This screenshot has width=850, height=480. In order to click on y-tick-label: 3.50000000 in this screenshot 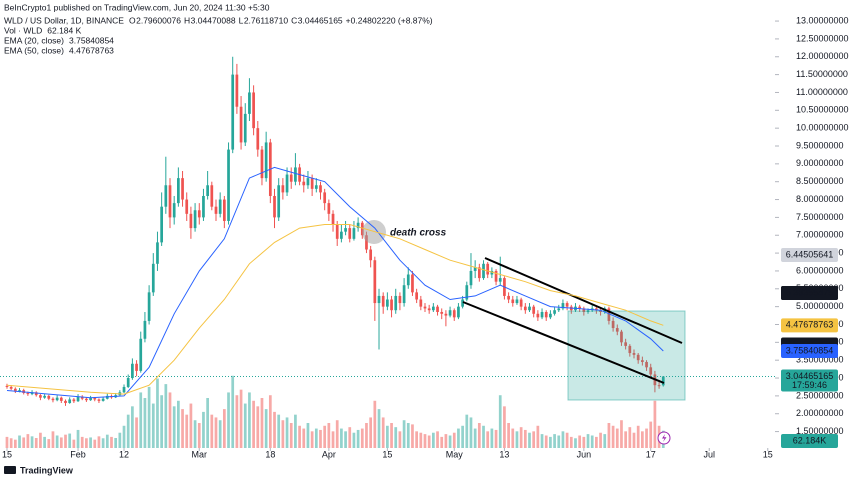, I will do `click(820, 360)`.